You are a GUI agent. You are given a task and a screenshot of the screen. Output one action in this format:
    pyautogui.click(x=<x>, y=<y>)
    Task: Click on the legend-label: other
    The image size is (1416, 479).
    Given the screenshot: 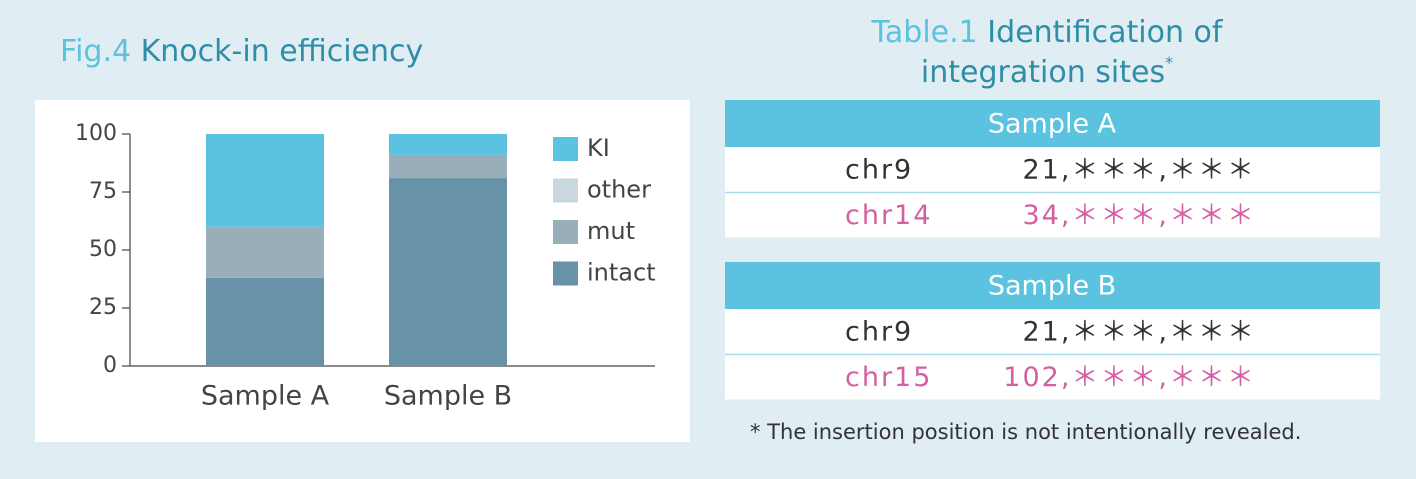 What is the action you would take?
    pyautogui.click(x=619, y=190)
    